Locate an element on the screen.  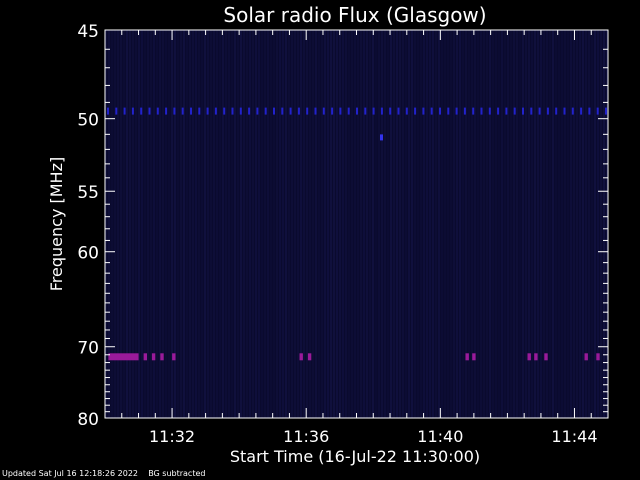
y-tick-label: 55 is located at coordinates (88, 193).